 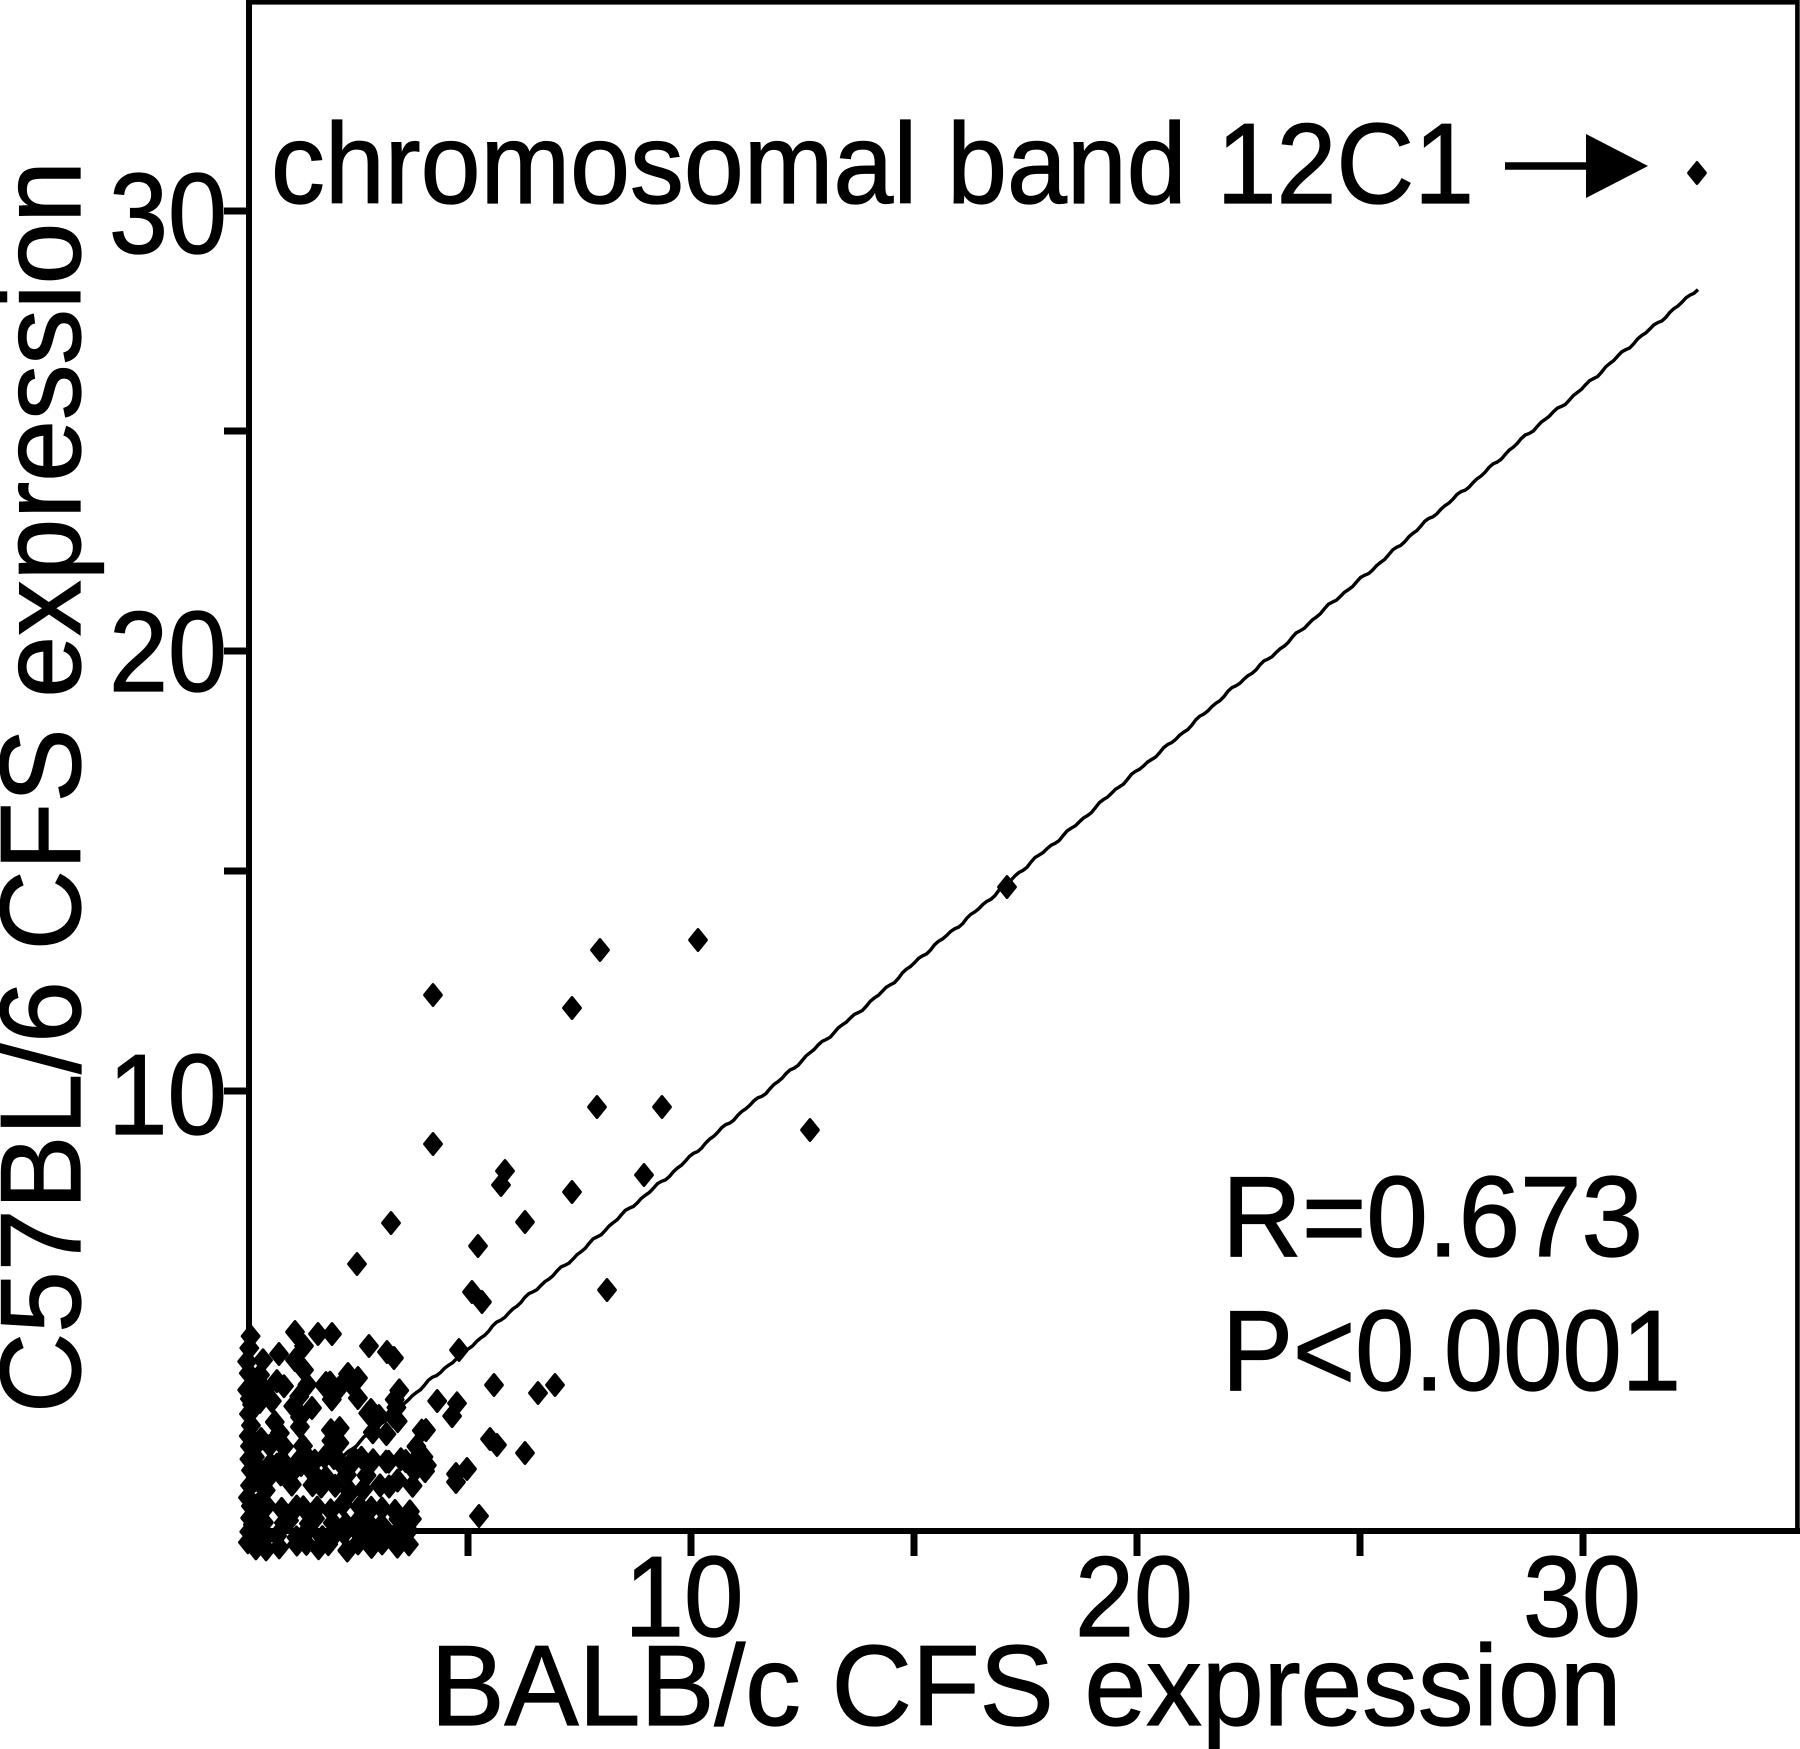 I want to click on svg-text: chromosomal band 12C1, so click(x=872, y=164).